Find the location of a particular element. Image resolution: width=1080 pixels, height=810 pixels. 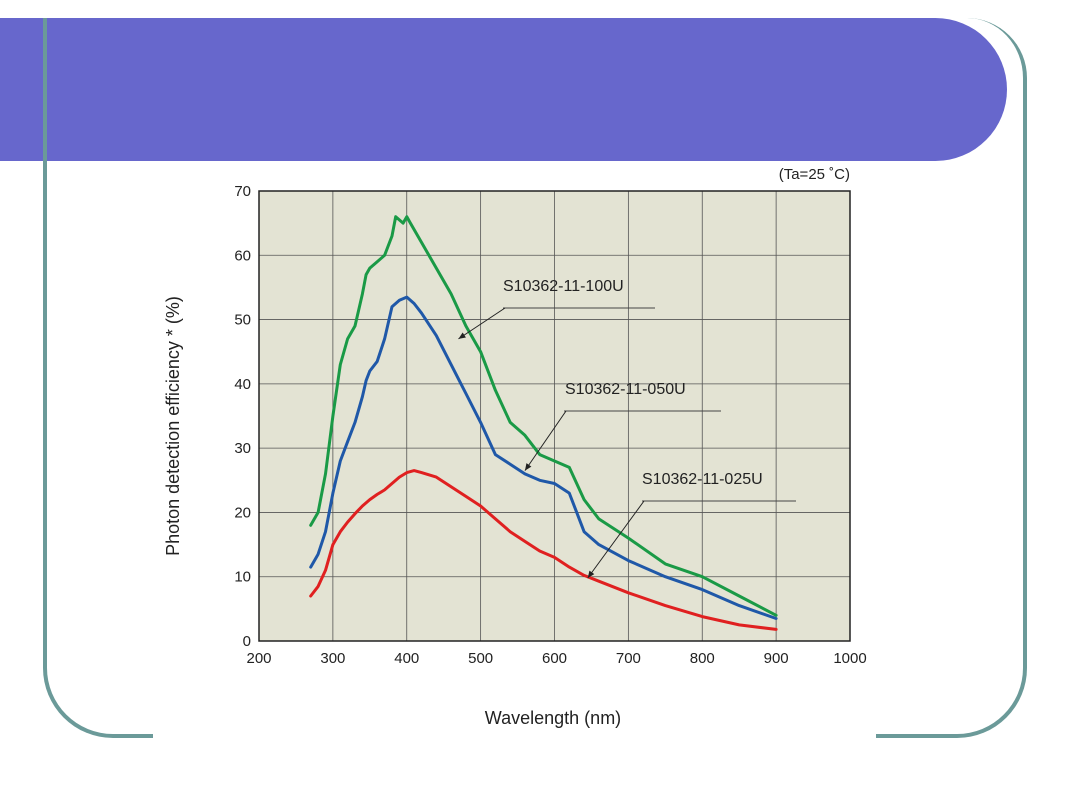

series-label-2: S10362-11-050U is located at coordinates (625, 389).